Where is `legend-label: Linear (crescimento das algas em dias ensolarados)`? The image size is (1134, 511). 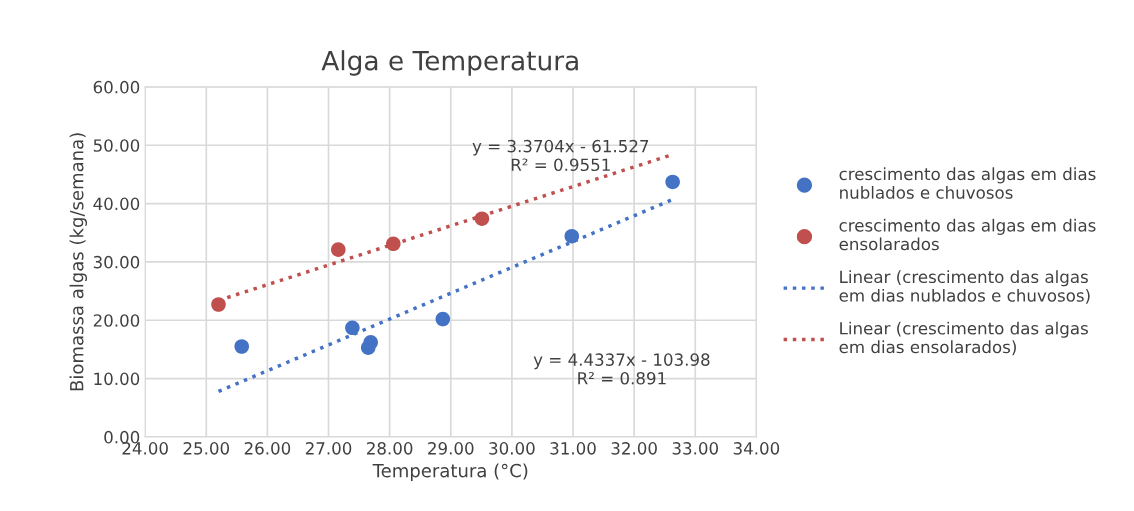
legend-label: Linear (crescimento das algas em dias ensolarados) is located at coordinates (963, 338).